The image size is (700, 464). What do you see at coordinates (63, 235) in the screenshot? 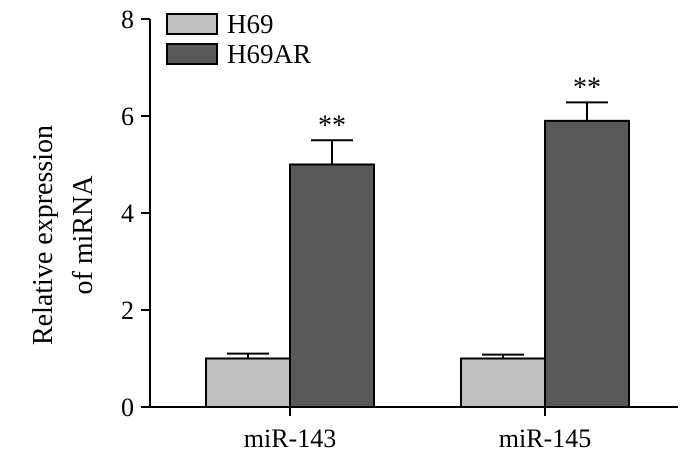
I see `y-axis-label: Relative expression of miRNA` at bounding box center [63, 235].